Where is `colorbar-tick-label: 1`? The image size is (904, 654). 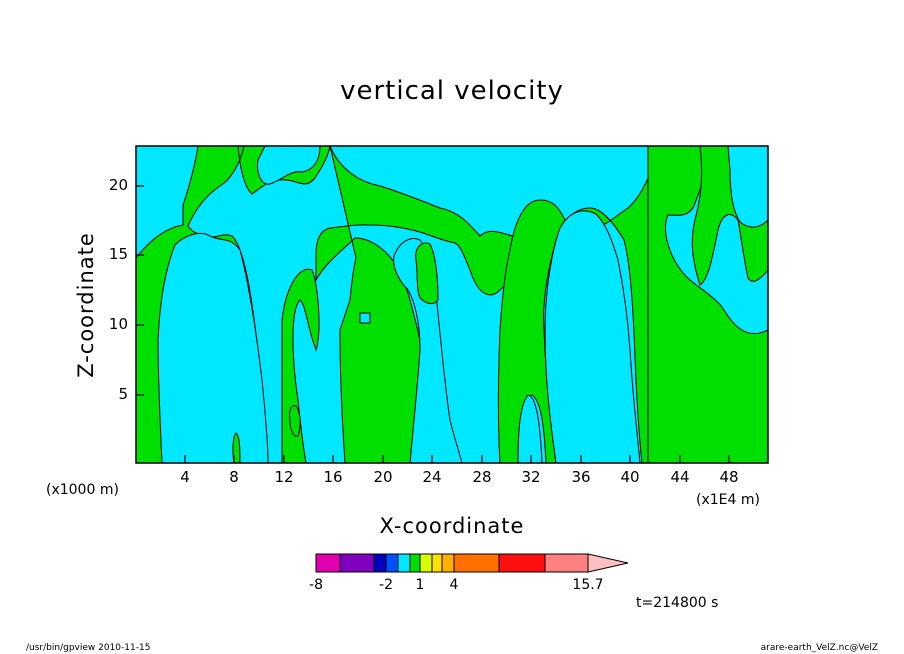 colorbar-tick-label: 1 is located at coordinates (420, 585).